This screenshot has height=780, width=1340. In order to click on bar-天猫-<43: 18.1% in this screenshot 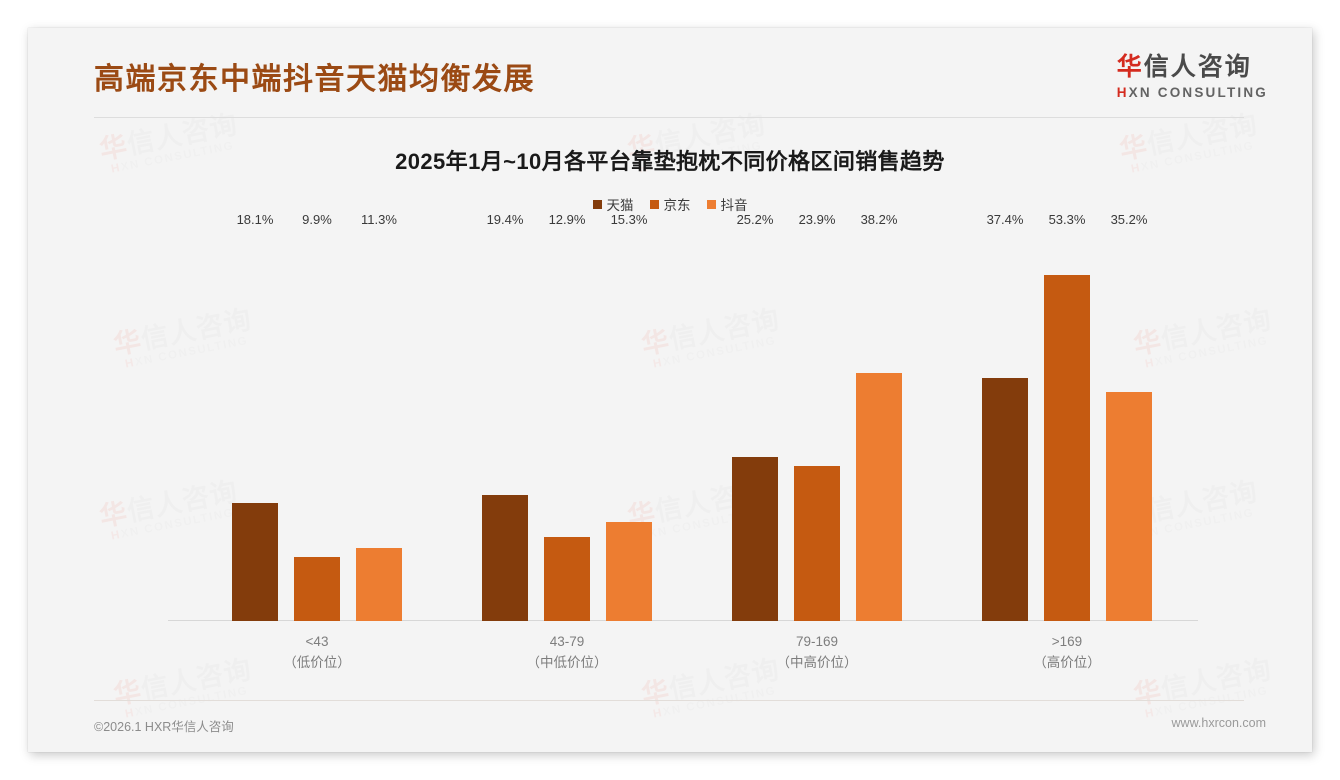, I will do `click(255, 416)`.